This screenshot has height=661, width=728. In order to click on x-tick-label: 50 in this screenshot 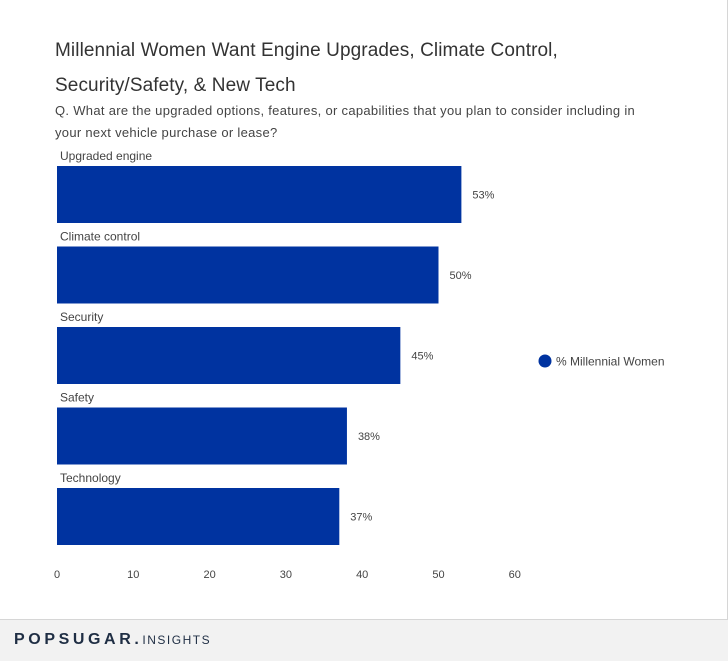, I will do `click(438, 575)`.